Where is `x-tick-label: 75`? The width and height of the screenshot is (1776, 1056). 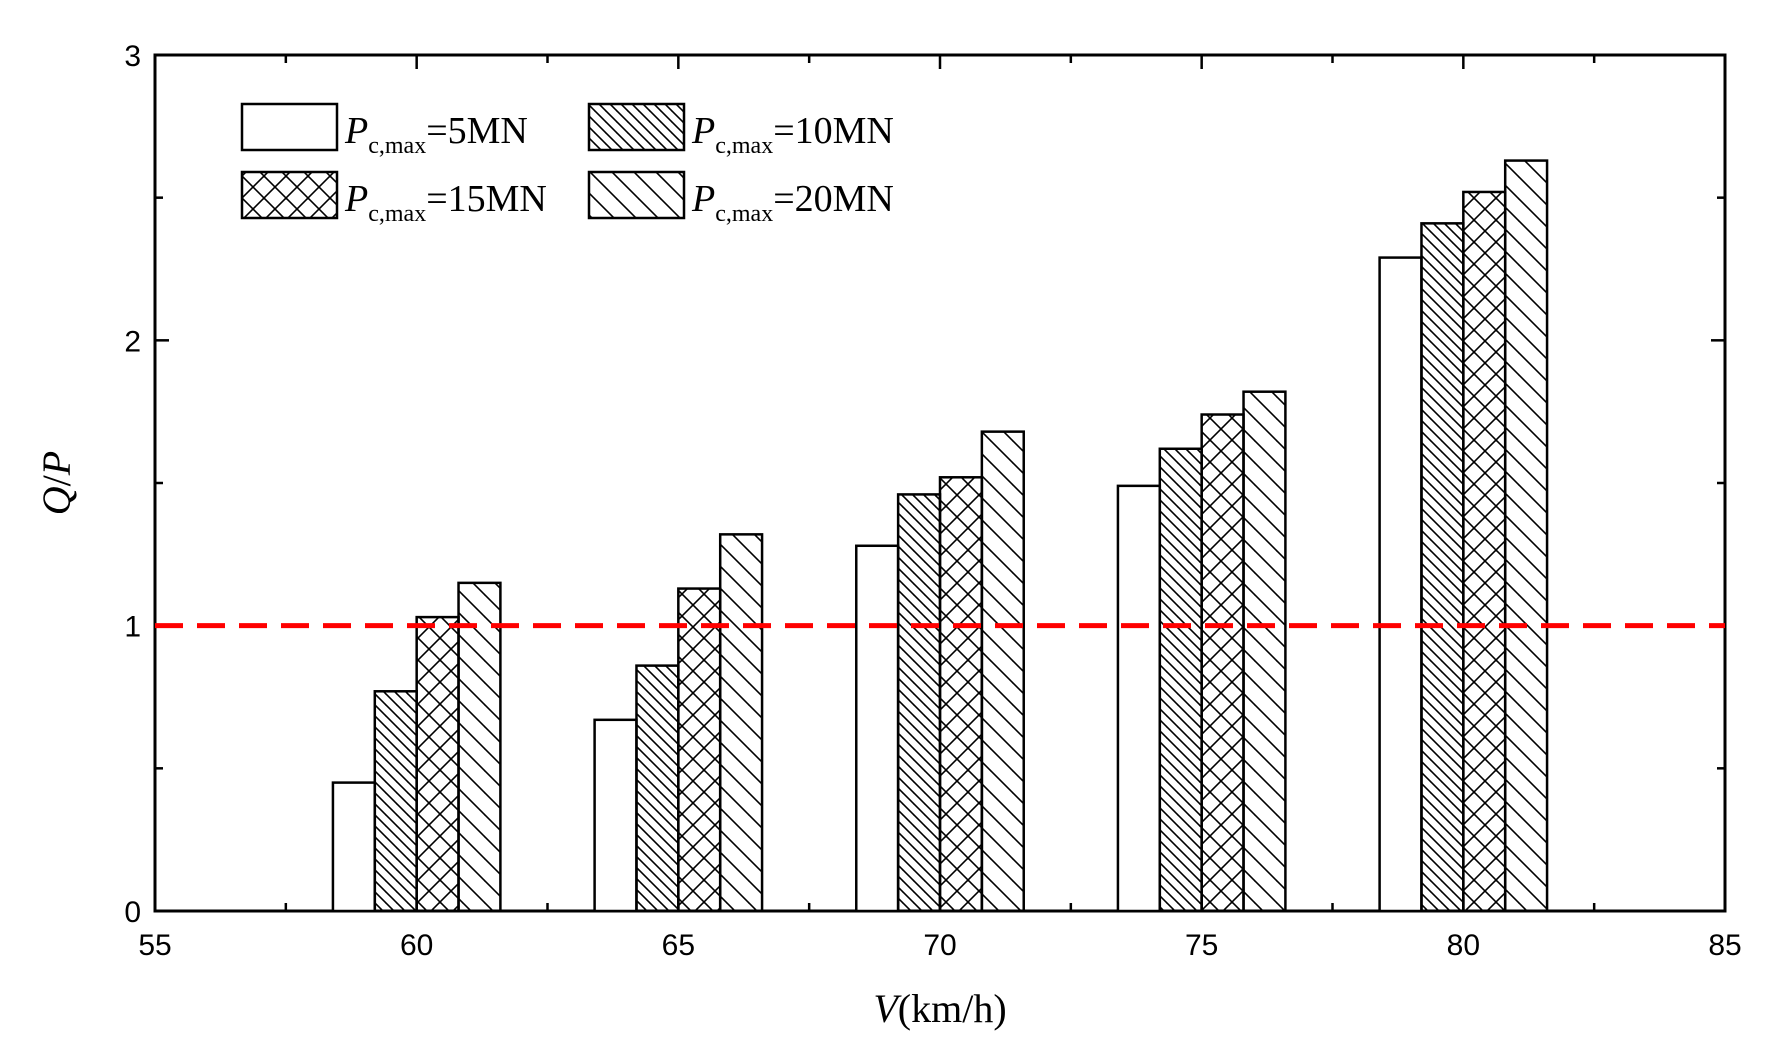
x-tick-label: 75 is located at coordinates (1201, 945).